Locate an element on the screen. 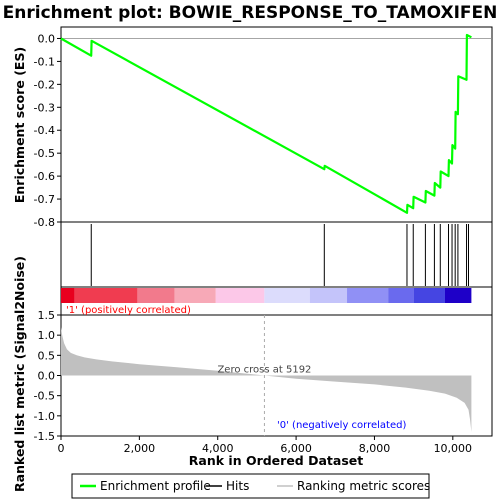 The width and height of the screenshot is (500, 500). es-y-axis-title: Enrichment score (ES) is located at coordinates (19, 125).